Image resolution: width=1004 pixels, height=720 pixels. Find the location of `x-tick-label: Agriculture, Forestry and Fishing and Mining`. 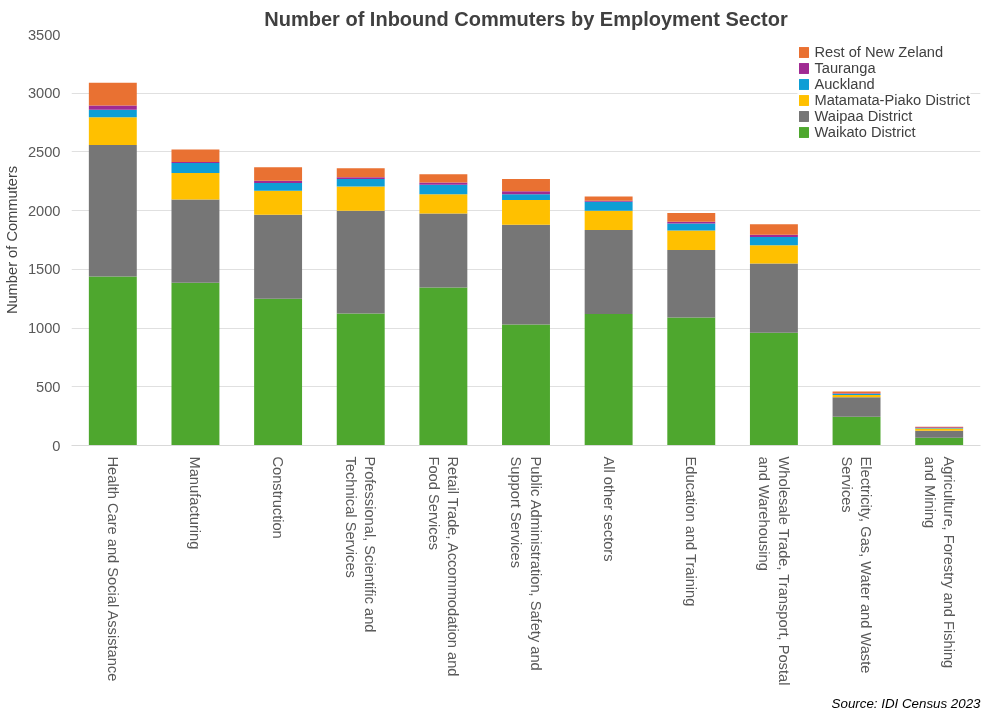

x-tick-label: Agriculture, Forestry and Fishing and Mining is located at coordinates (939, 562).